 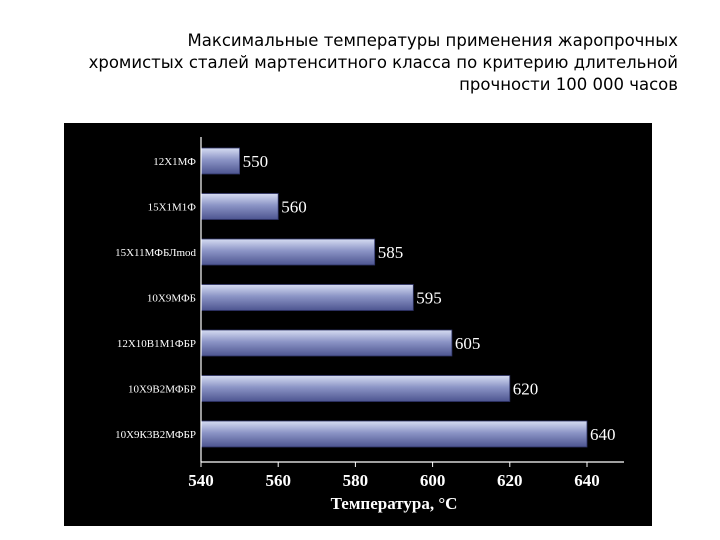 I want to click on x-axis-title: Температура, °С, so click(x=394, y=503).